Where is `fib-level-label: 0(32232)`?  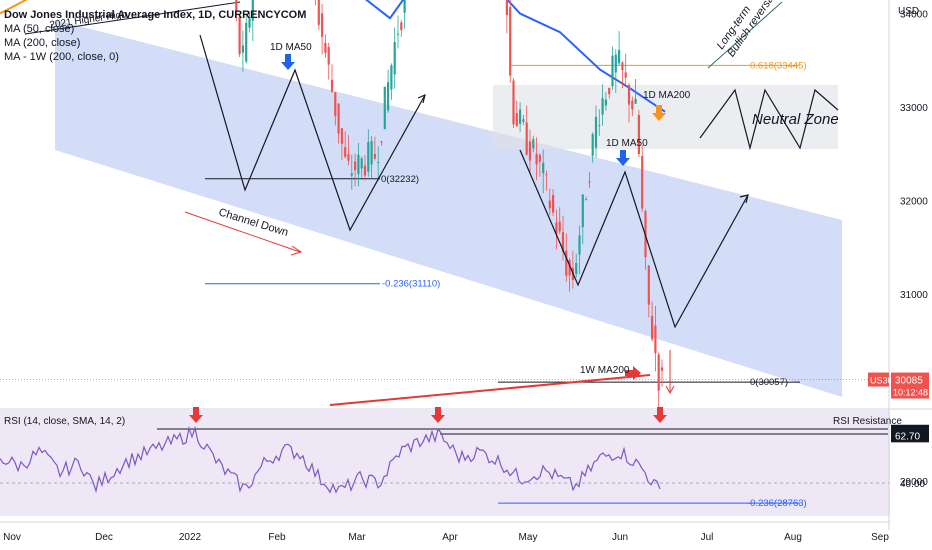 fib-level-label: 0(32232) is located at coordinates (400, 179).